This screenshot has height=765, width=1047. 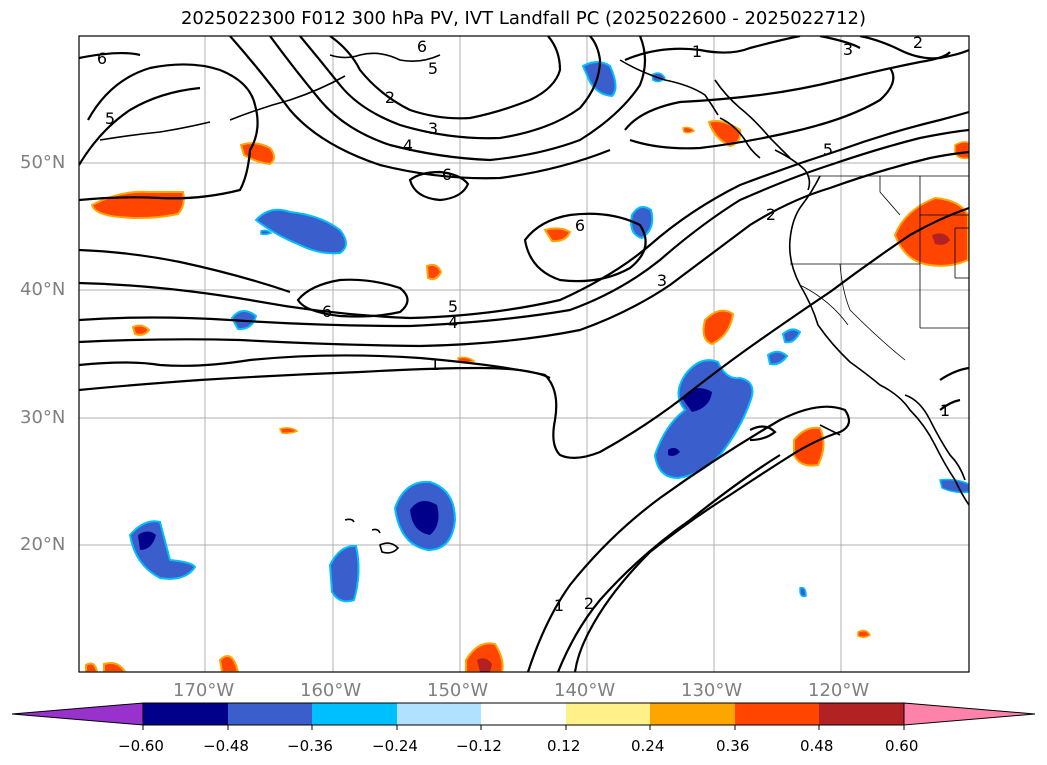 I want to click on state-borders, so click(x=879, y=268).